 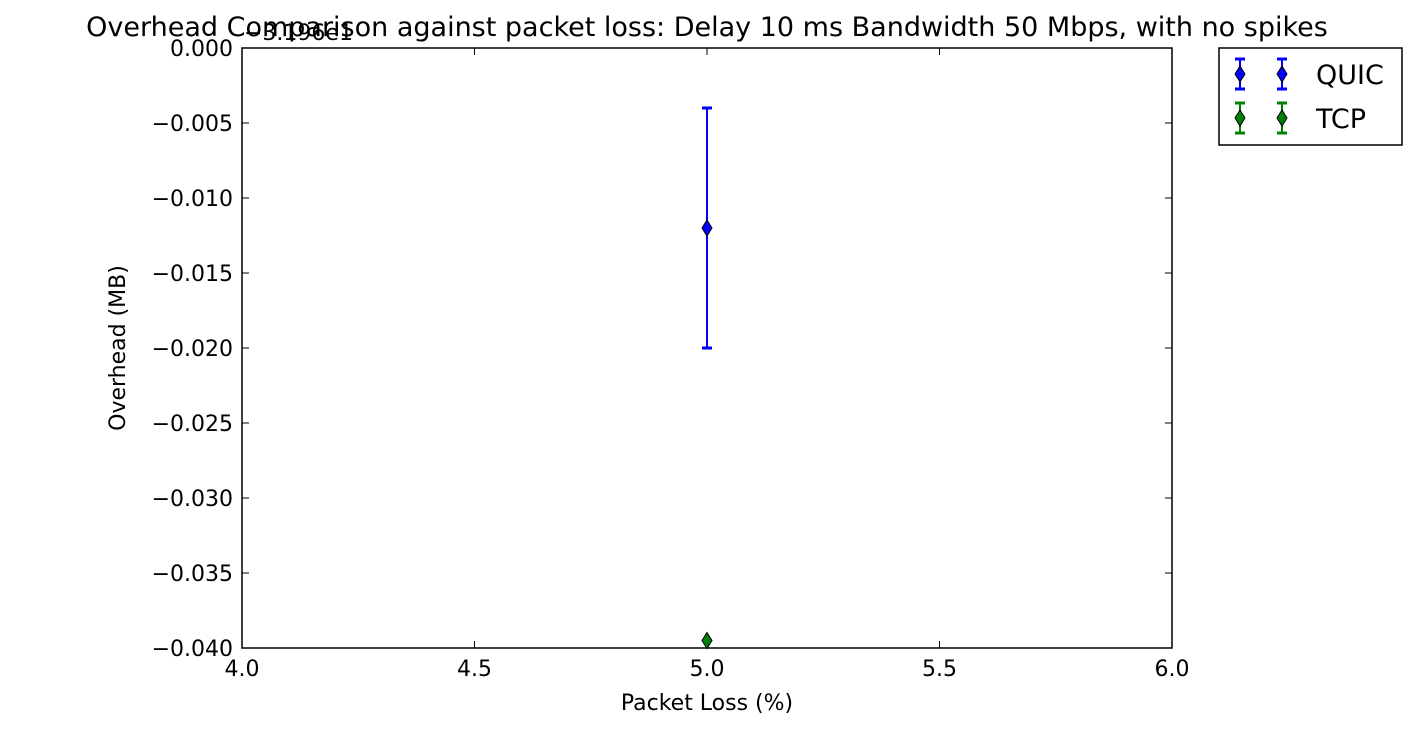 What do you see at coordinates (1172, 669) in the screenshot?
I see `x-tick-label: 6.0` at bounding box center [1172, 669].